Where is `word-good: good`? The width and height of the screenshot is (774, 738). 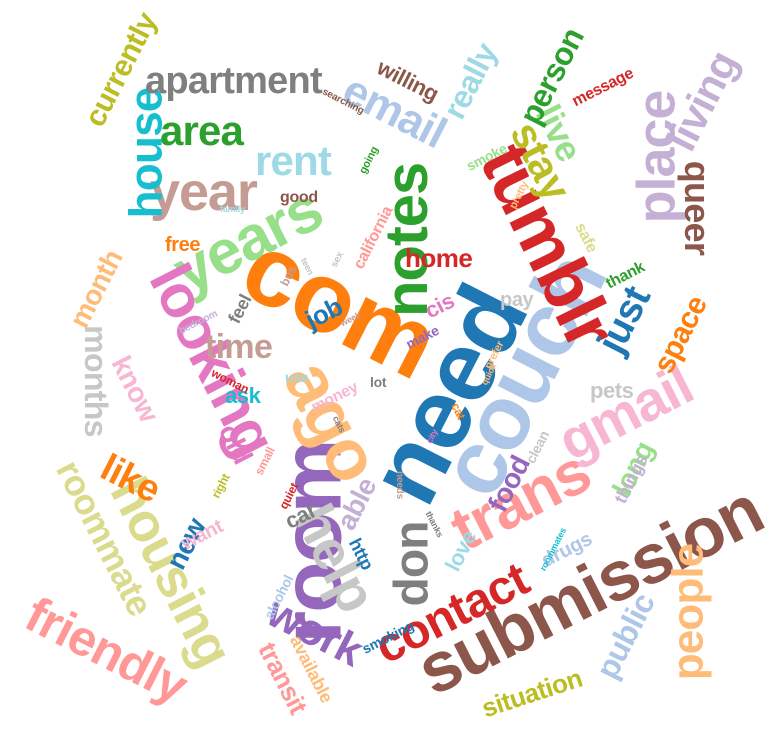
word-good: good is located at coordinates (299, 197).